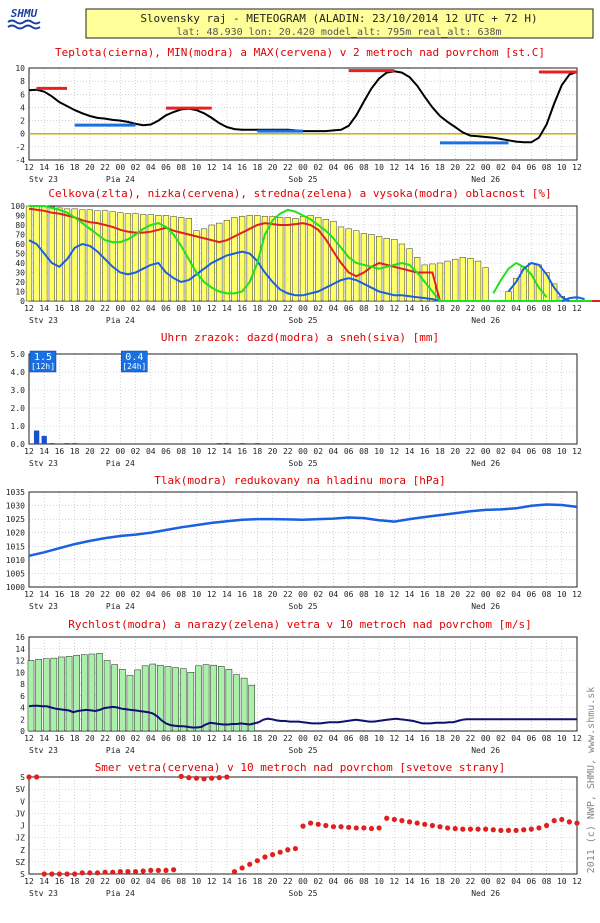  Describe the element at coordinates (234, 270) in the screenshot. I see `high-cloud-line` at that location.